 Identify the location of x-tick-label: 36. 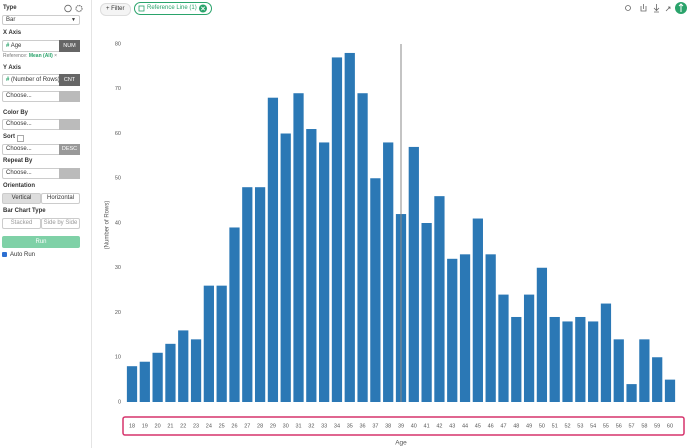
(363, 426).